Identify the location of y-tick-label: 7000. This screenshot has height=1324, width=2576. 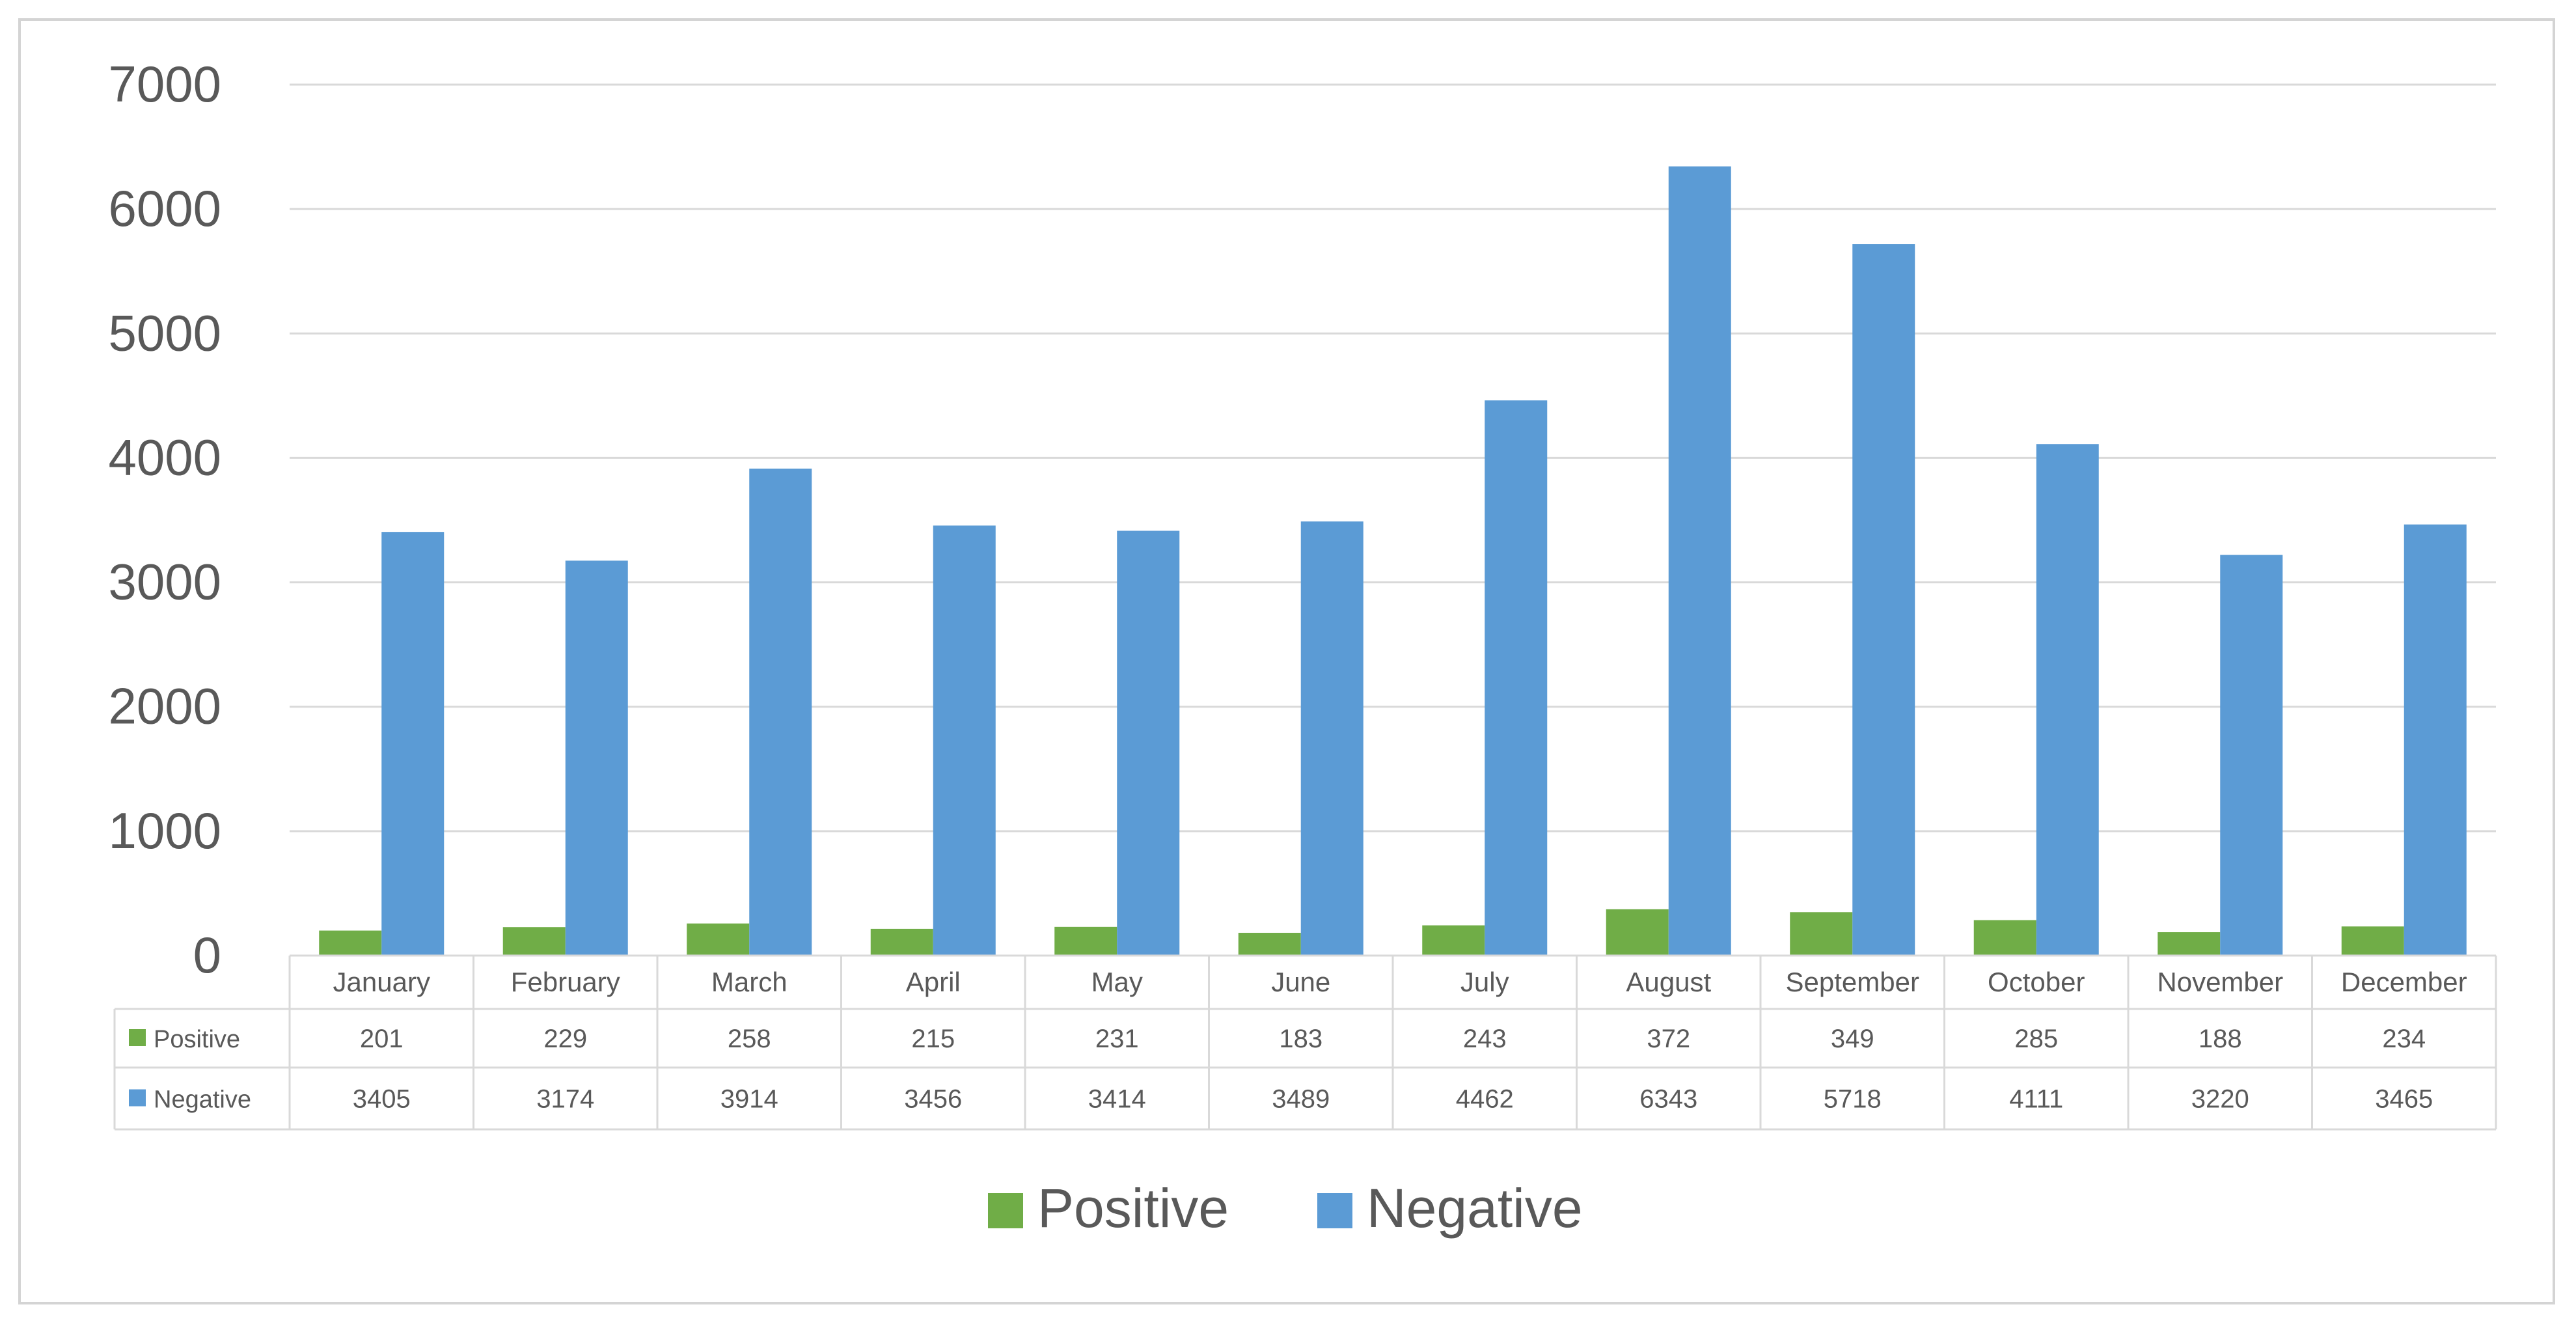
(165, 84).